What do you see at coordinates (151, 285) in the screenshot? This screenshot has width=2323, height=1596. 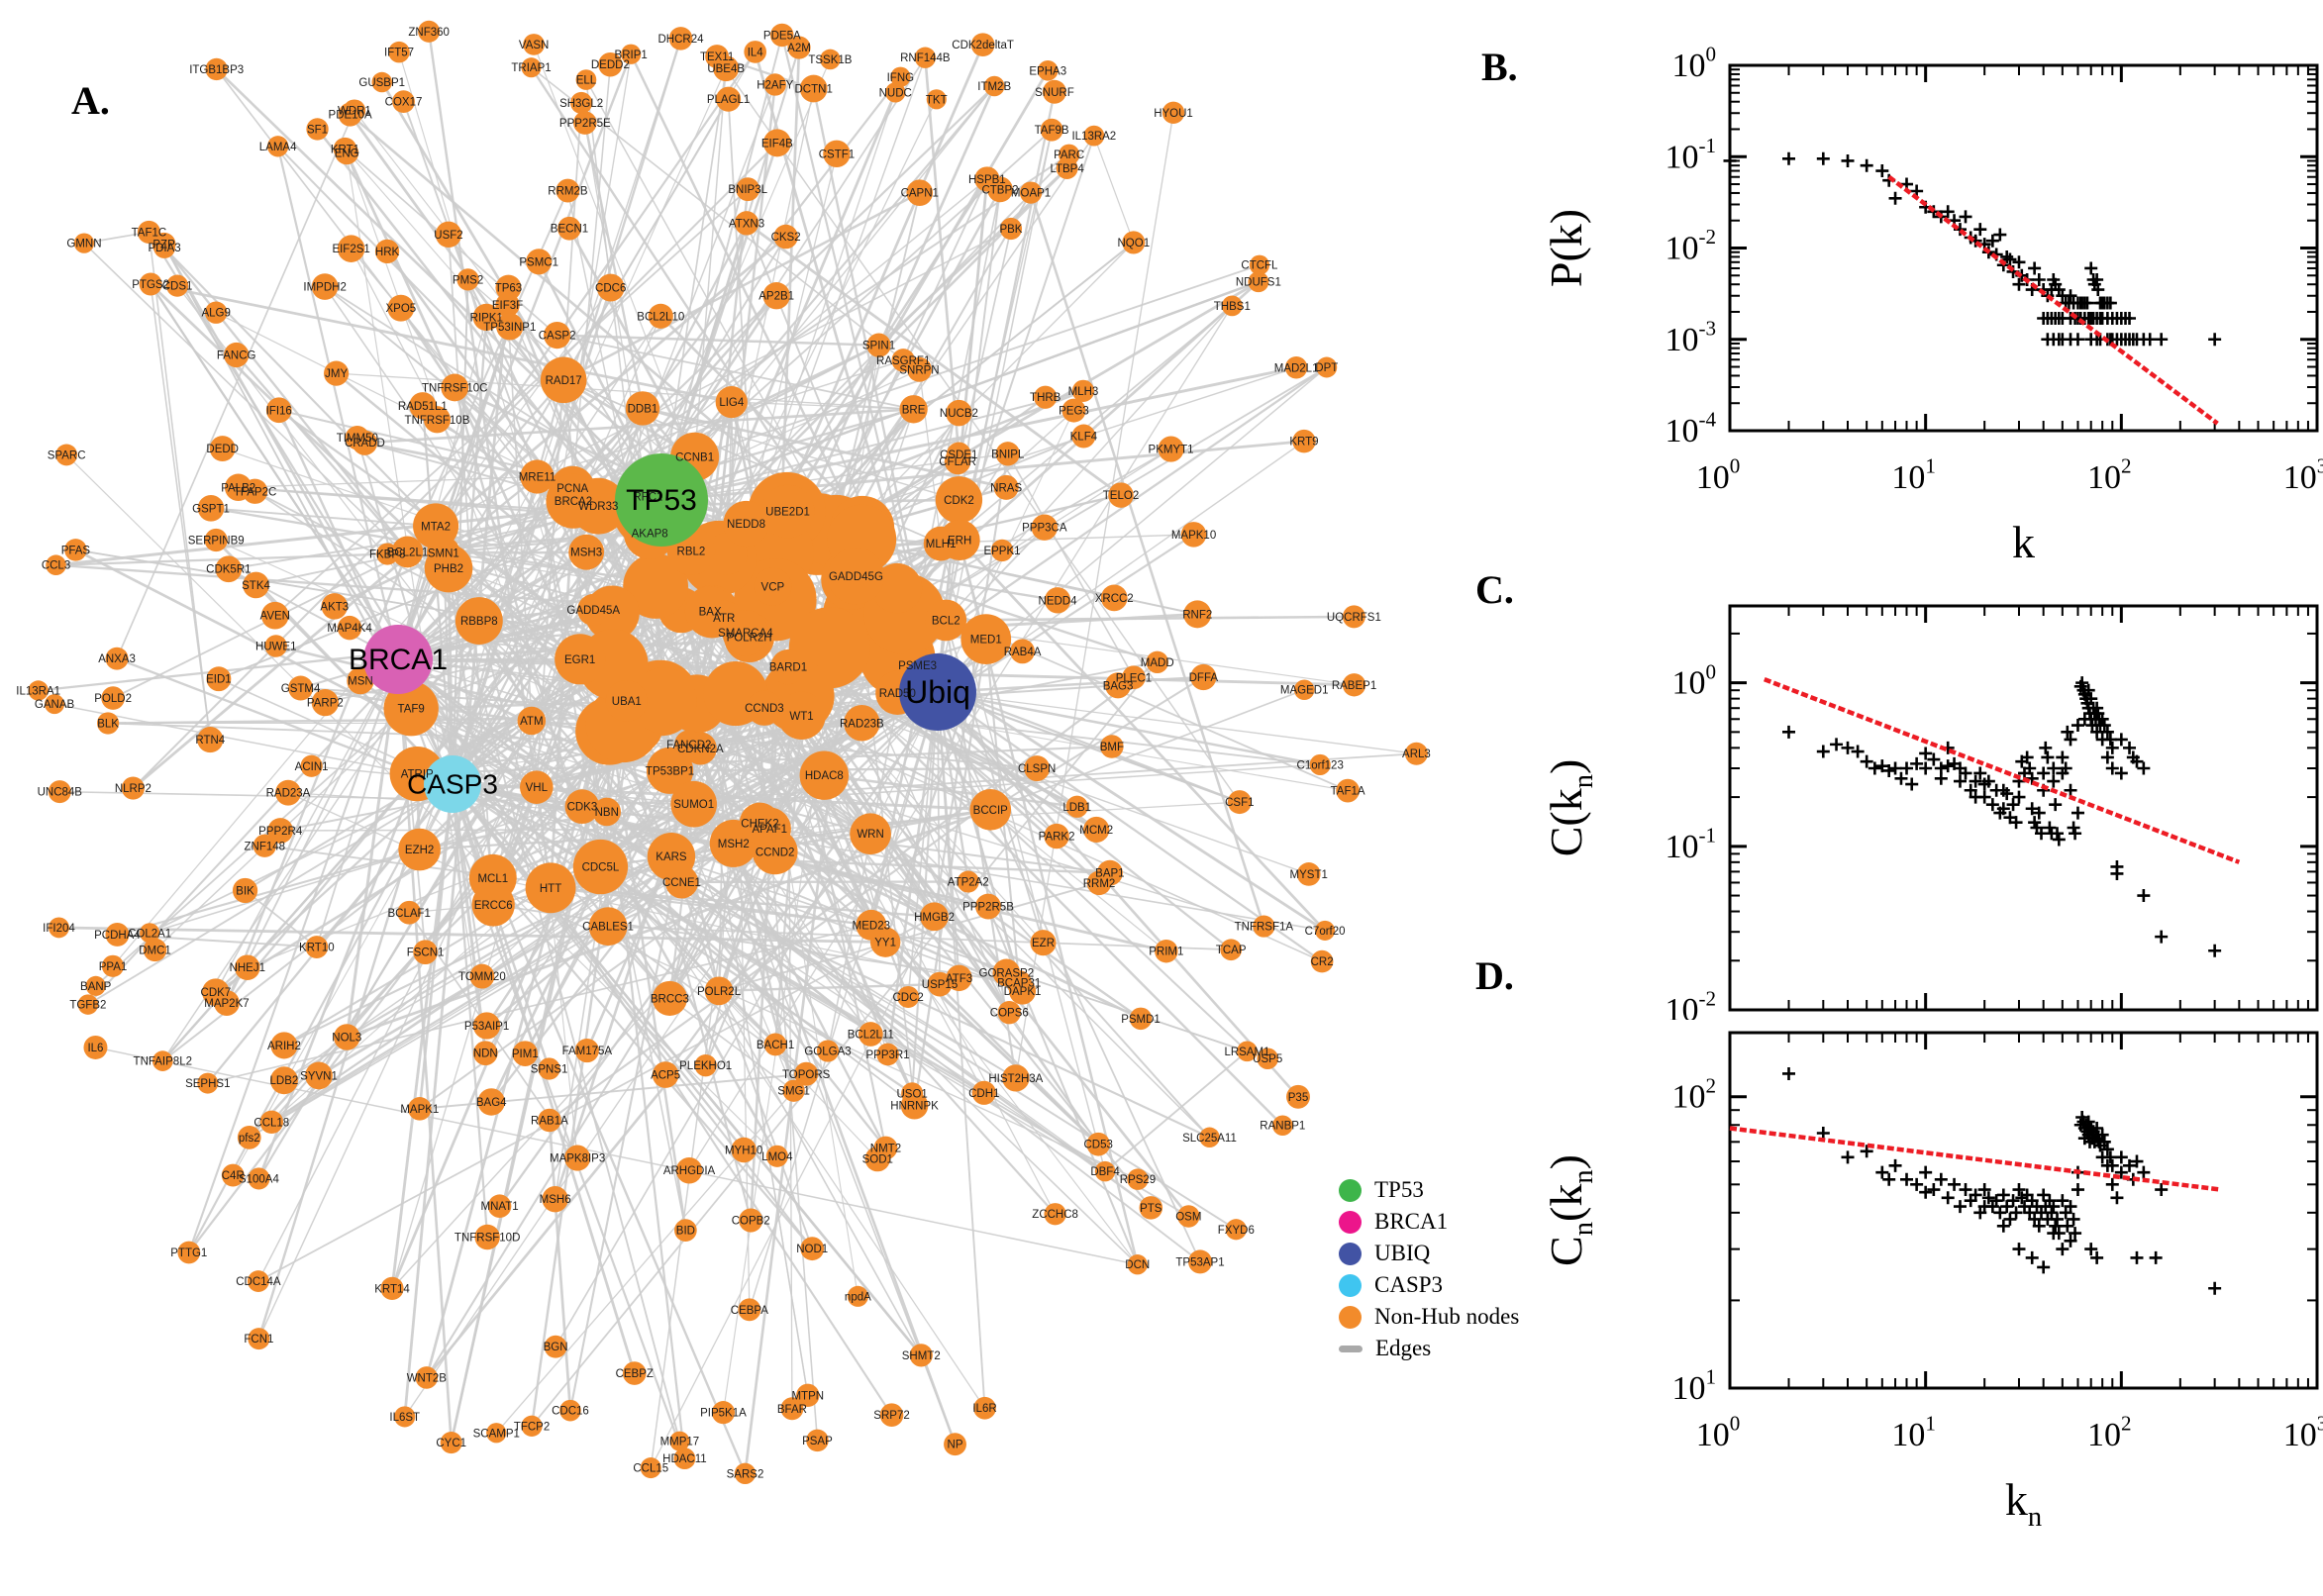 I see `network-node-label: PTGS2` at bounding box center [151, 285].